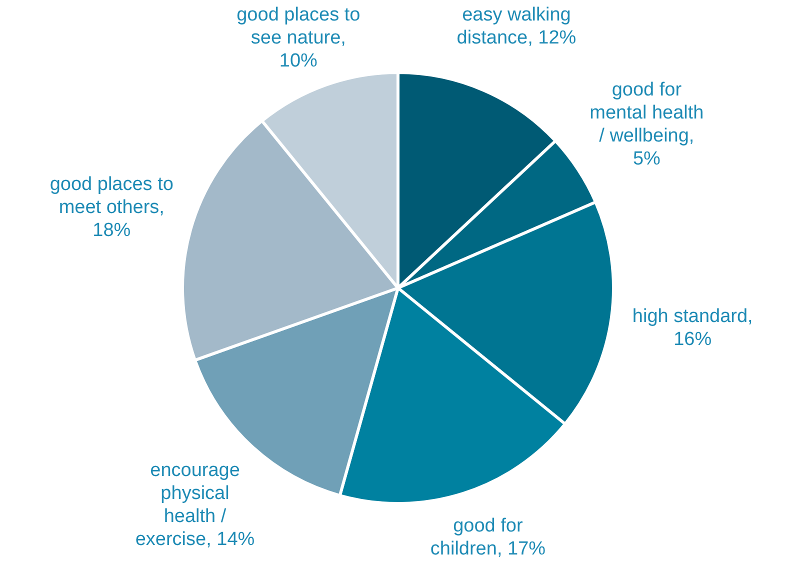 This screenshot has height=563, width=787. What do you see at coordinates (195, 505) in the screenshot?
I see `slice-label: encourage physical health / exercise, 14%` at bounding box center [195, 505].